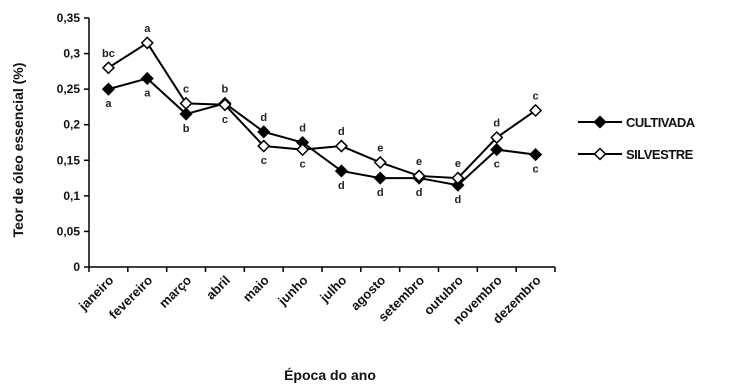 This screenshot has height=388, width=740. What do you see at coordinates (130, 296) in the screenshot?
I see `x-tick-label: fevereiro` at bounding box center [130, 296].